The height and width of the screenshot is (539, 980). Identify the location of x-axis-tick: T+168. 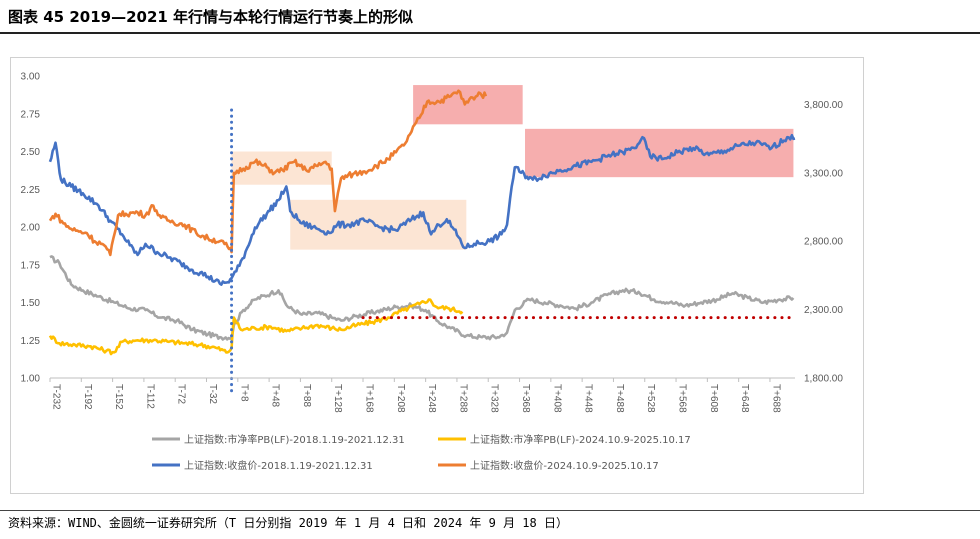
(369, 398).